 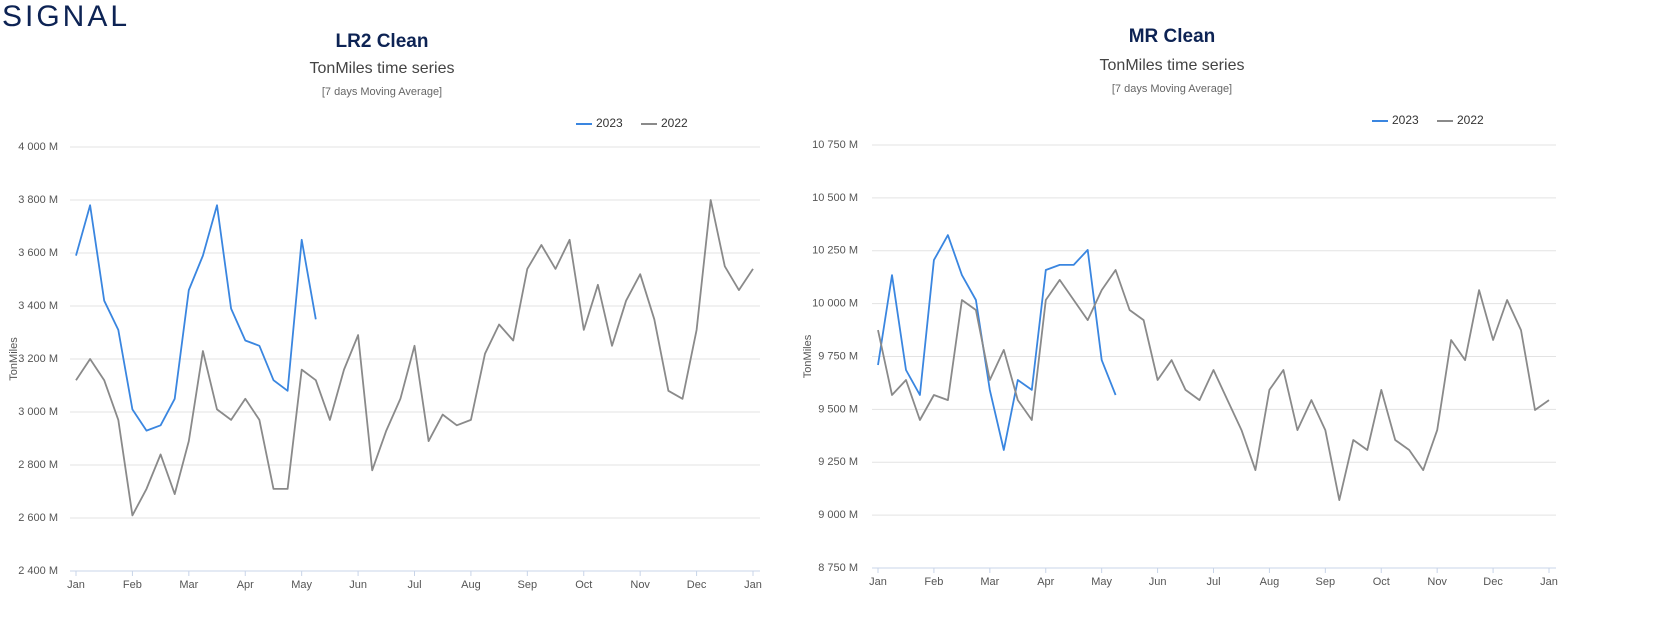 What do you see at coordinates (38, 465) in the screenshot?
I see `y-tick-label: 2 800 M` at bounding box center [38, 465].